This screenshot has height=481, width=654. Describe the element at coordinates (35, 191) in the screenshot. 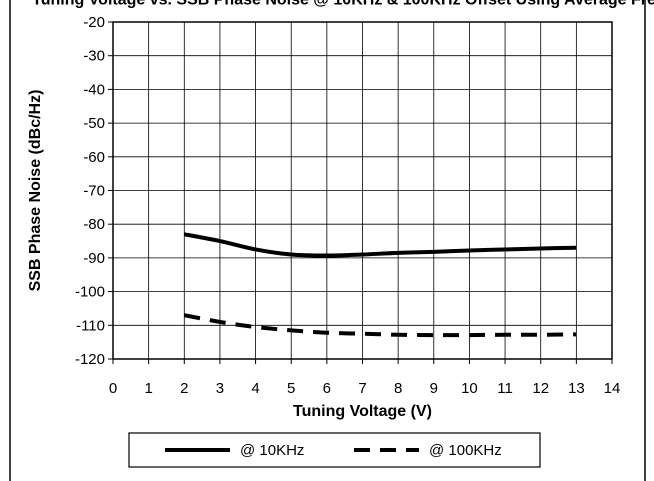

I see `y-axis-title: SSB Phase Noise (dBc/Hz)` at that location.